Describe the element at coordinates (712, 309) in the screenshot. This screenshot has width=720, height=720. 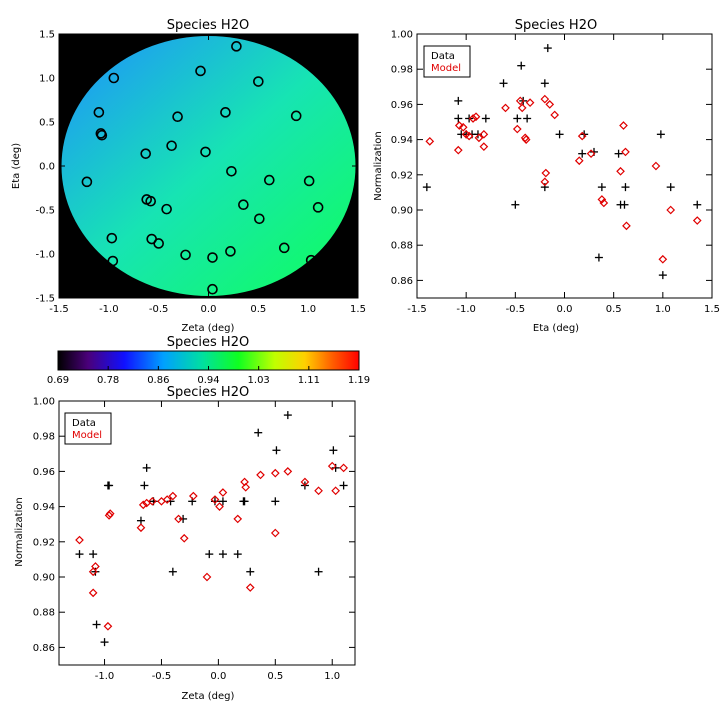
I see `eta-scatter-x-tick-label: 1.5` at that location.